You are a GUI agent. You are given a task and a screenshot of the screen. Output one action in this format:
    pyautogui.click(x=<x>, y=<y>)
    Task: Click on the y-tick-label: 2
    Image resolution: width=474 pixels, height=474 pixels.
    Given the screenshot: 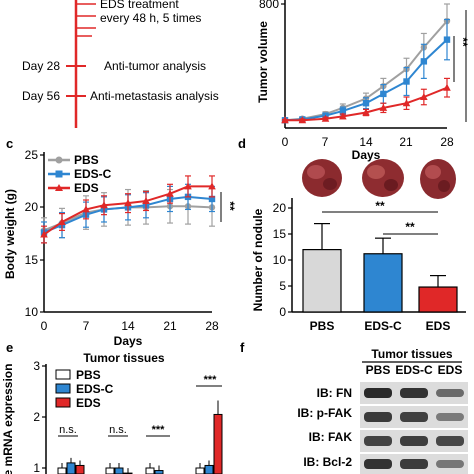 What is the action you would take?
    pyautogui.click(x=36, y=417)
    